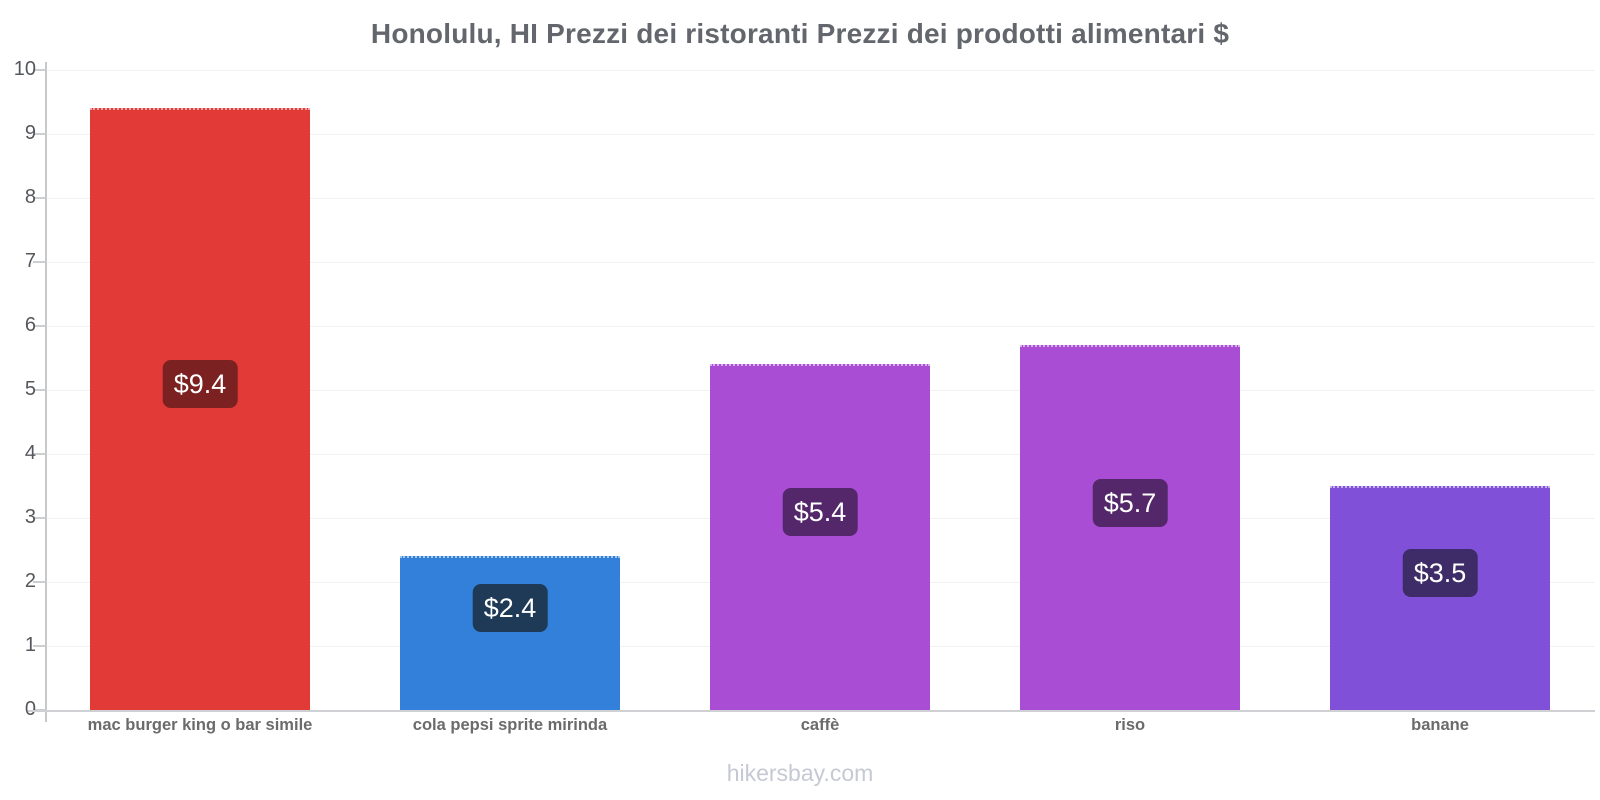 Image resolution: width=1600 pixels, height=800 pixels. Describe the element at coordinates (820, 512) in the screenshot. I see `bar-value-badge: $5.4` at that location.